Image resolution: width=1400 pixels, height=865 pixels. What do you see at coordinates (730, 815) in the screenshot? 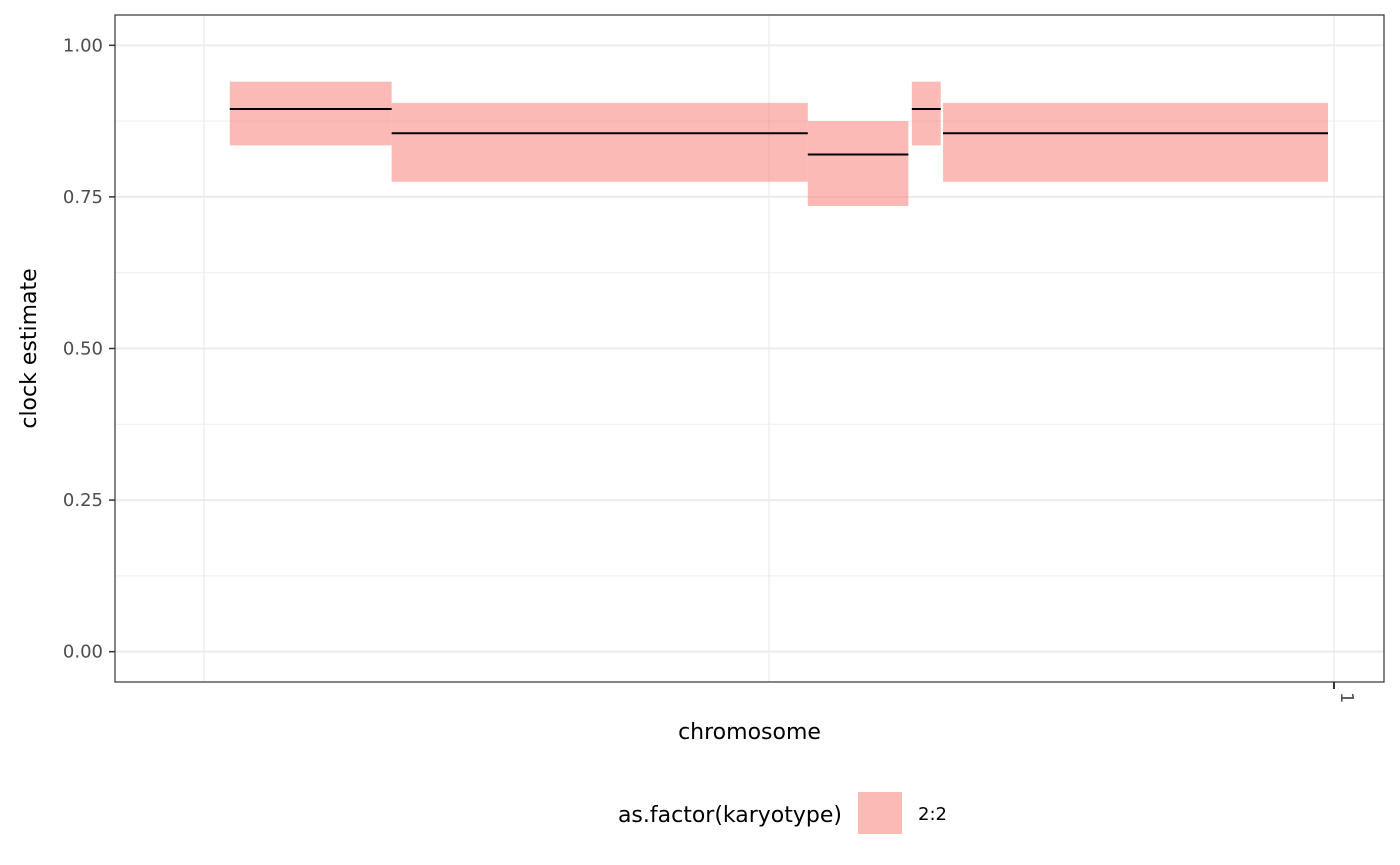
I see `legend-title: as.factor(karyotype)` at bounding box center [730, 815].